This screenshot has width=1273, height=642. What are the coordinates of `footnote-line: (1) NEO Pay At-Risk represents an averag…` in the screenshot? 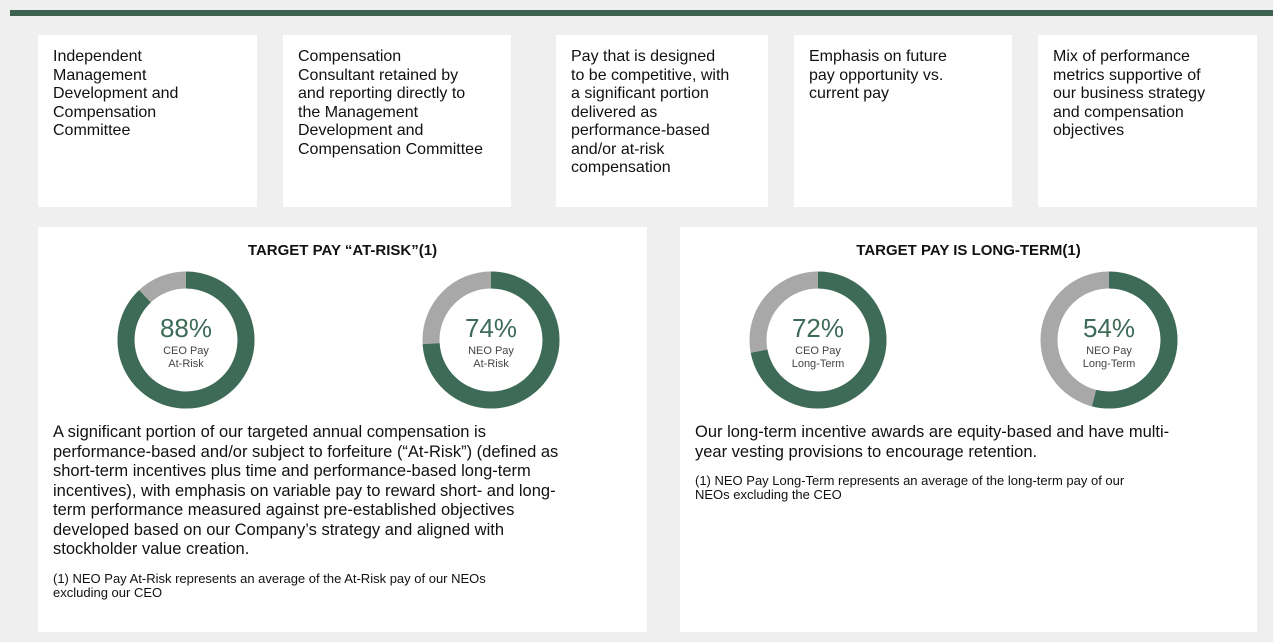 It's located at (269, 578).